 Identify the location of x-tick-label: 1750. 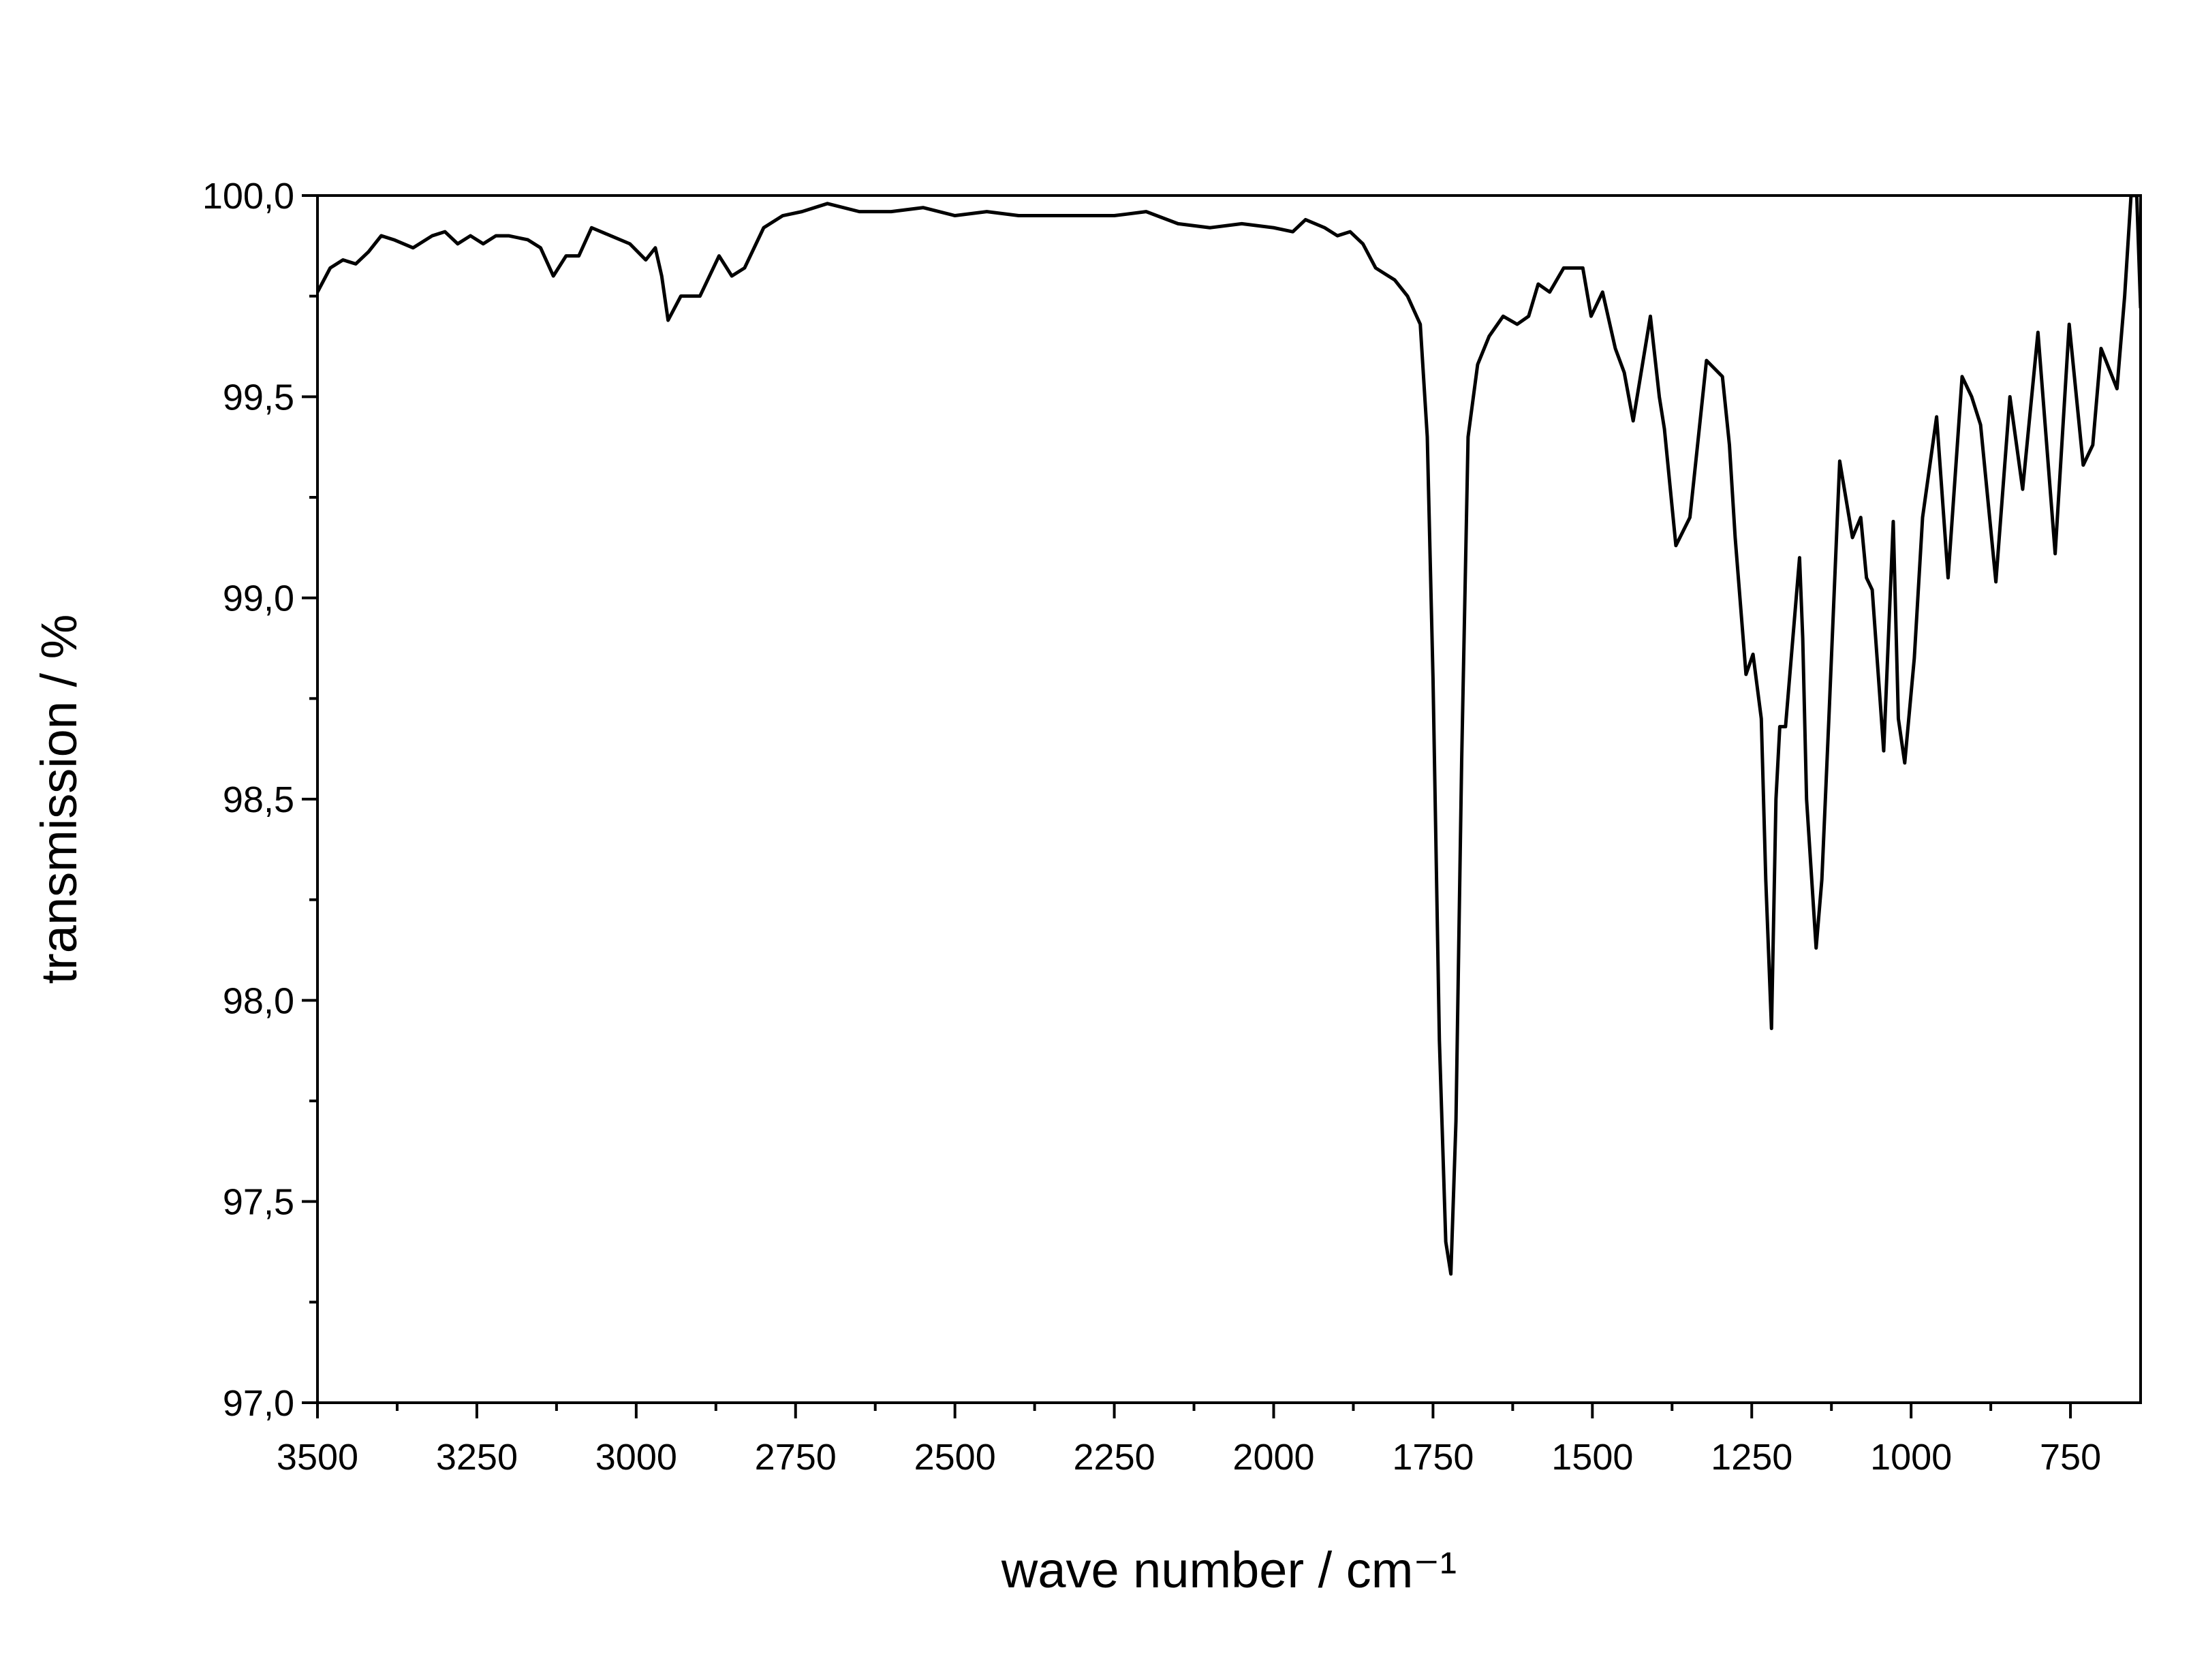
(1433, 1457).